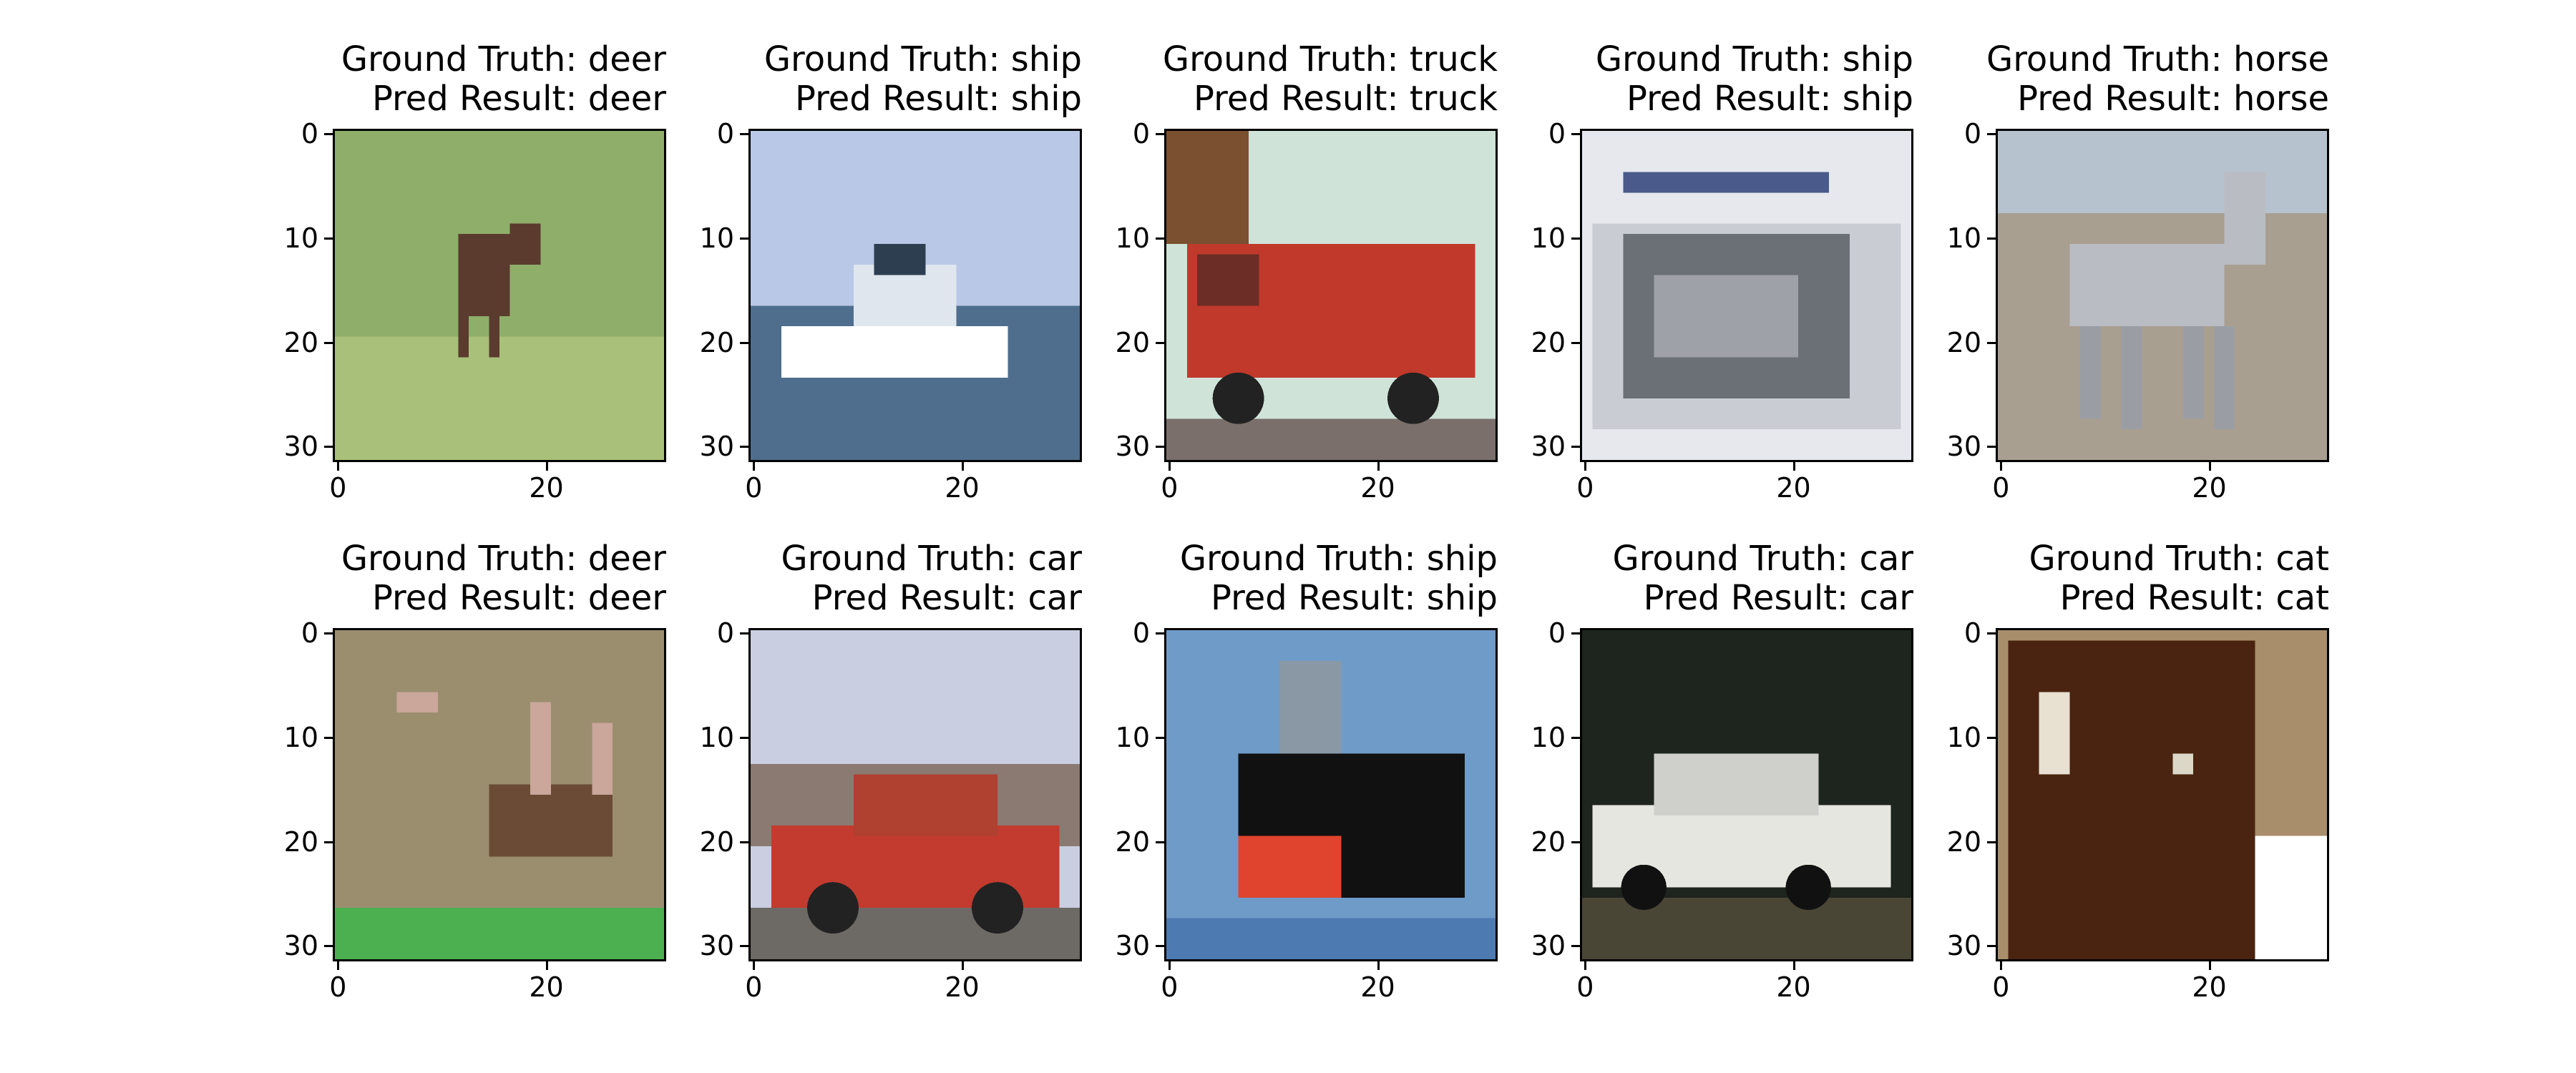 The image size is (2576, 1073). I want to click on pred-result-label: Pred Result: deer, so click(518, 99).